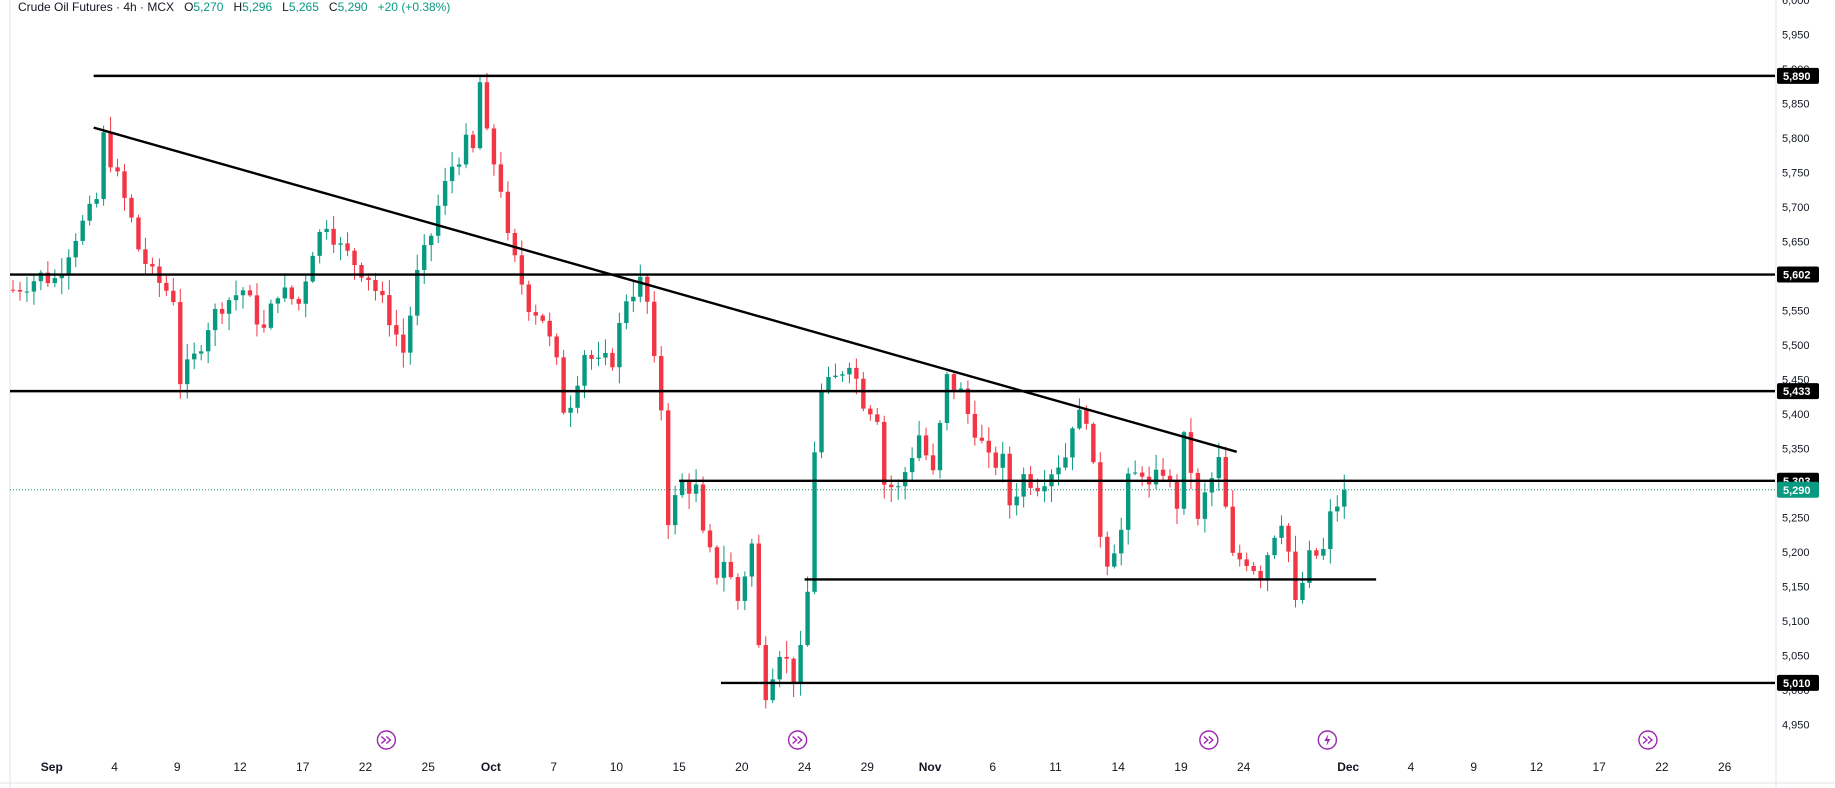  Describe the element at coordinates (1796, 346) in the screenshot. I see `price-tick-label: 5,500` at that location.